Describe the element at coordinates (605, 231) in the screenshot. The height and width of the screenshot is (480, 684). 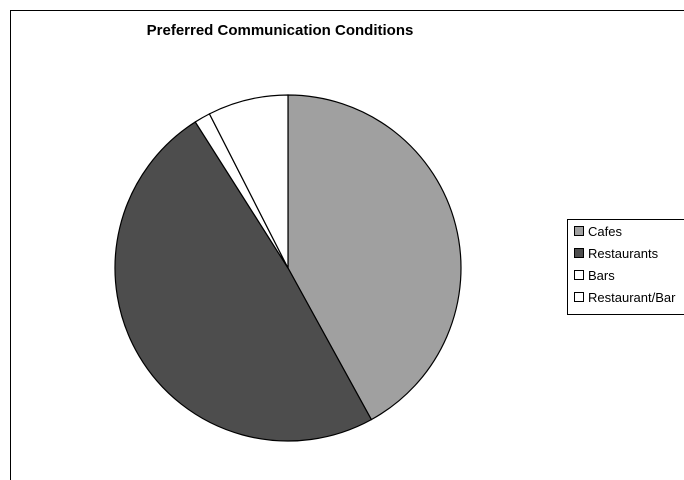
I see `legend-label: Cafes` at that location.